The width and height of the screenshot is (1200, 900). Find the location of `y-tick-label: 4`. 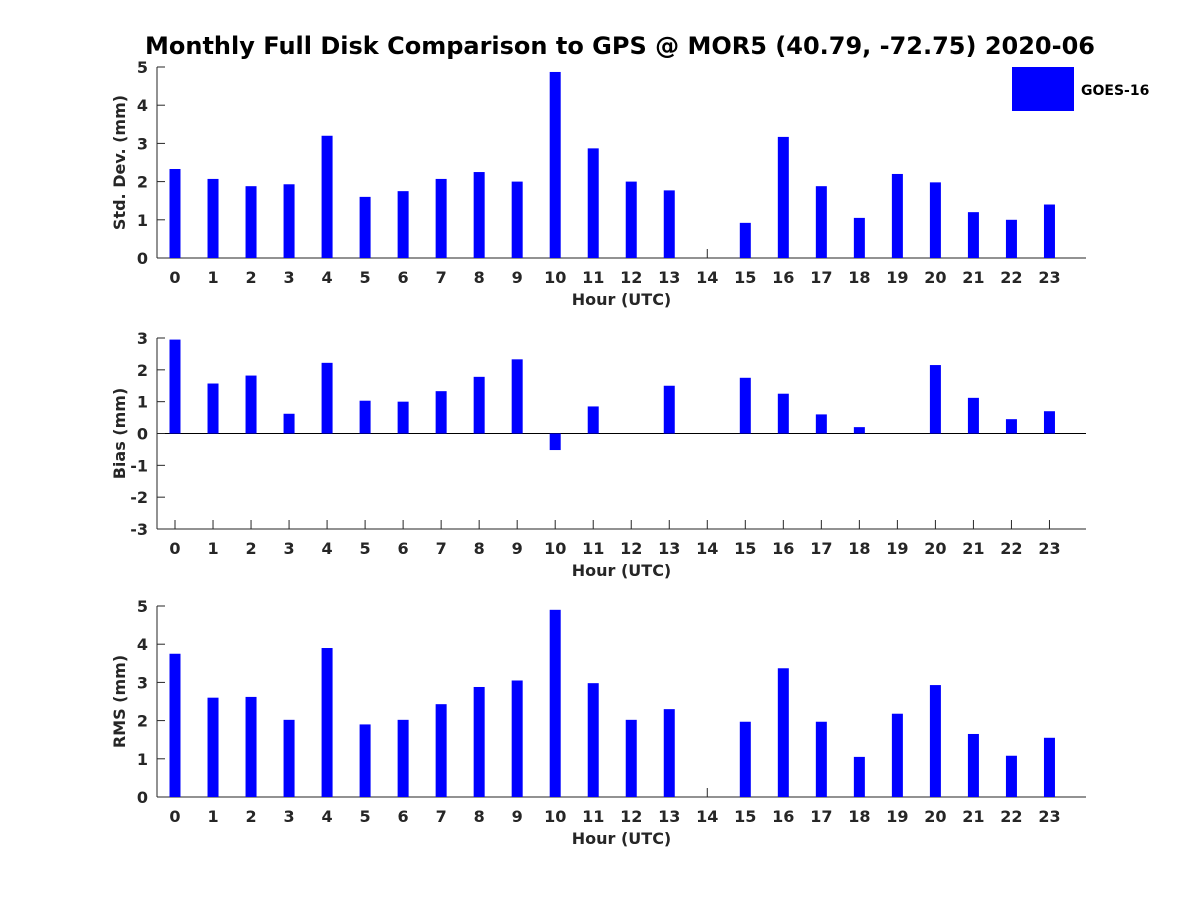

y-tick-label: 4 is located at coordinates (142, 644).